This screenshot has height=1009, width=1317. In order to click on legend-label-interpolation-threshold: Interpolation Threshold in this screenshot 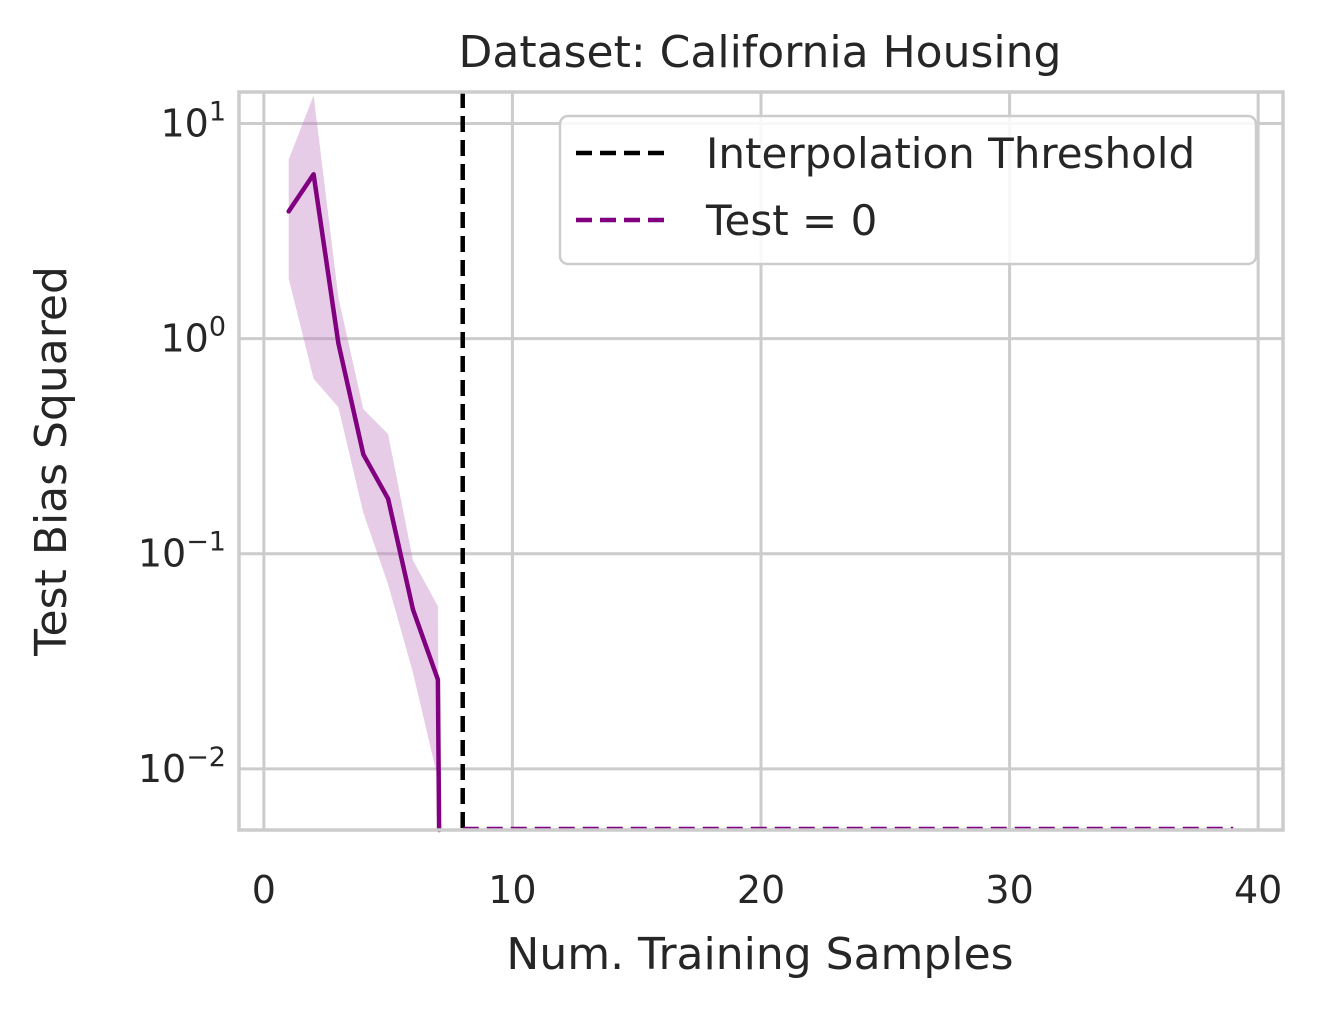, I will do `click(950, 153)`.